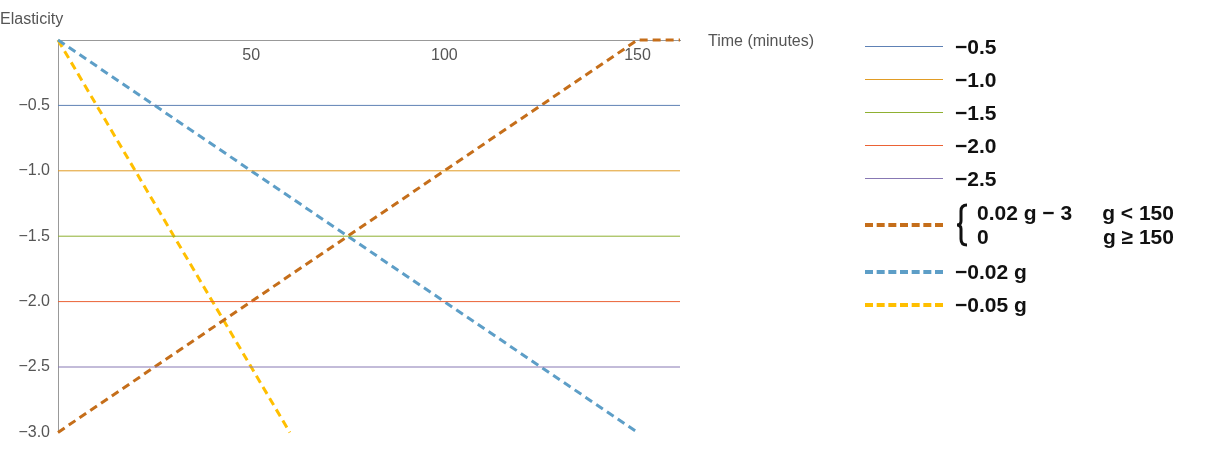 This screenshot has height=450, width=1213. Describe the element at coordinates (32, 19) in the screenshot. I see `y-axis-title: Elasticity` at that location.